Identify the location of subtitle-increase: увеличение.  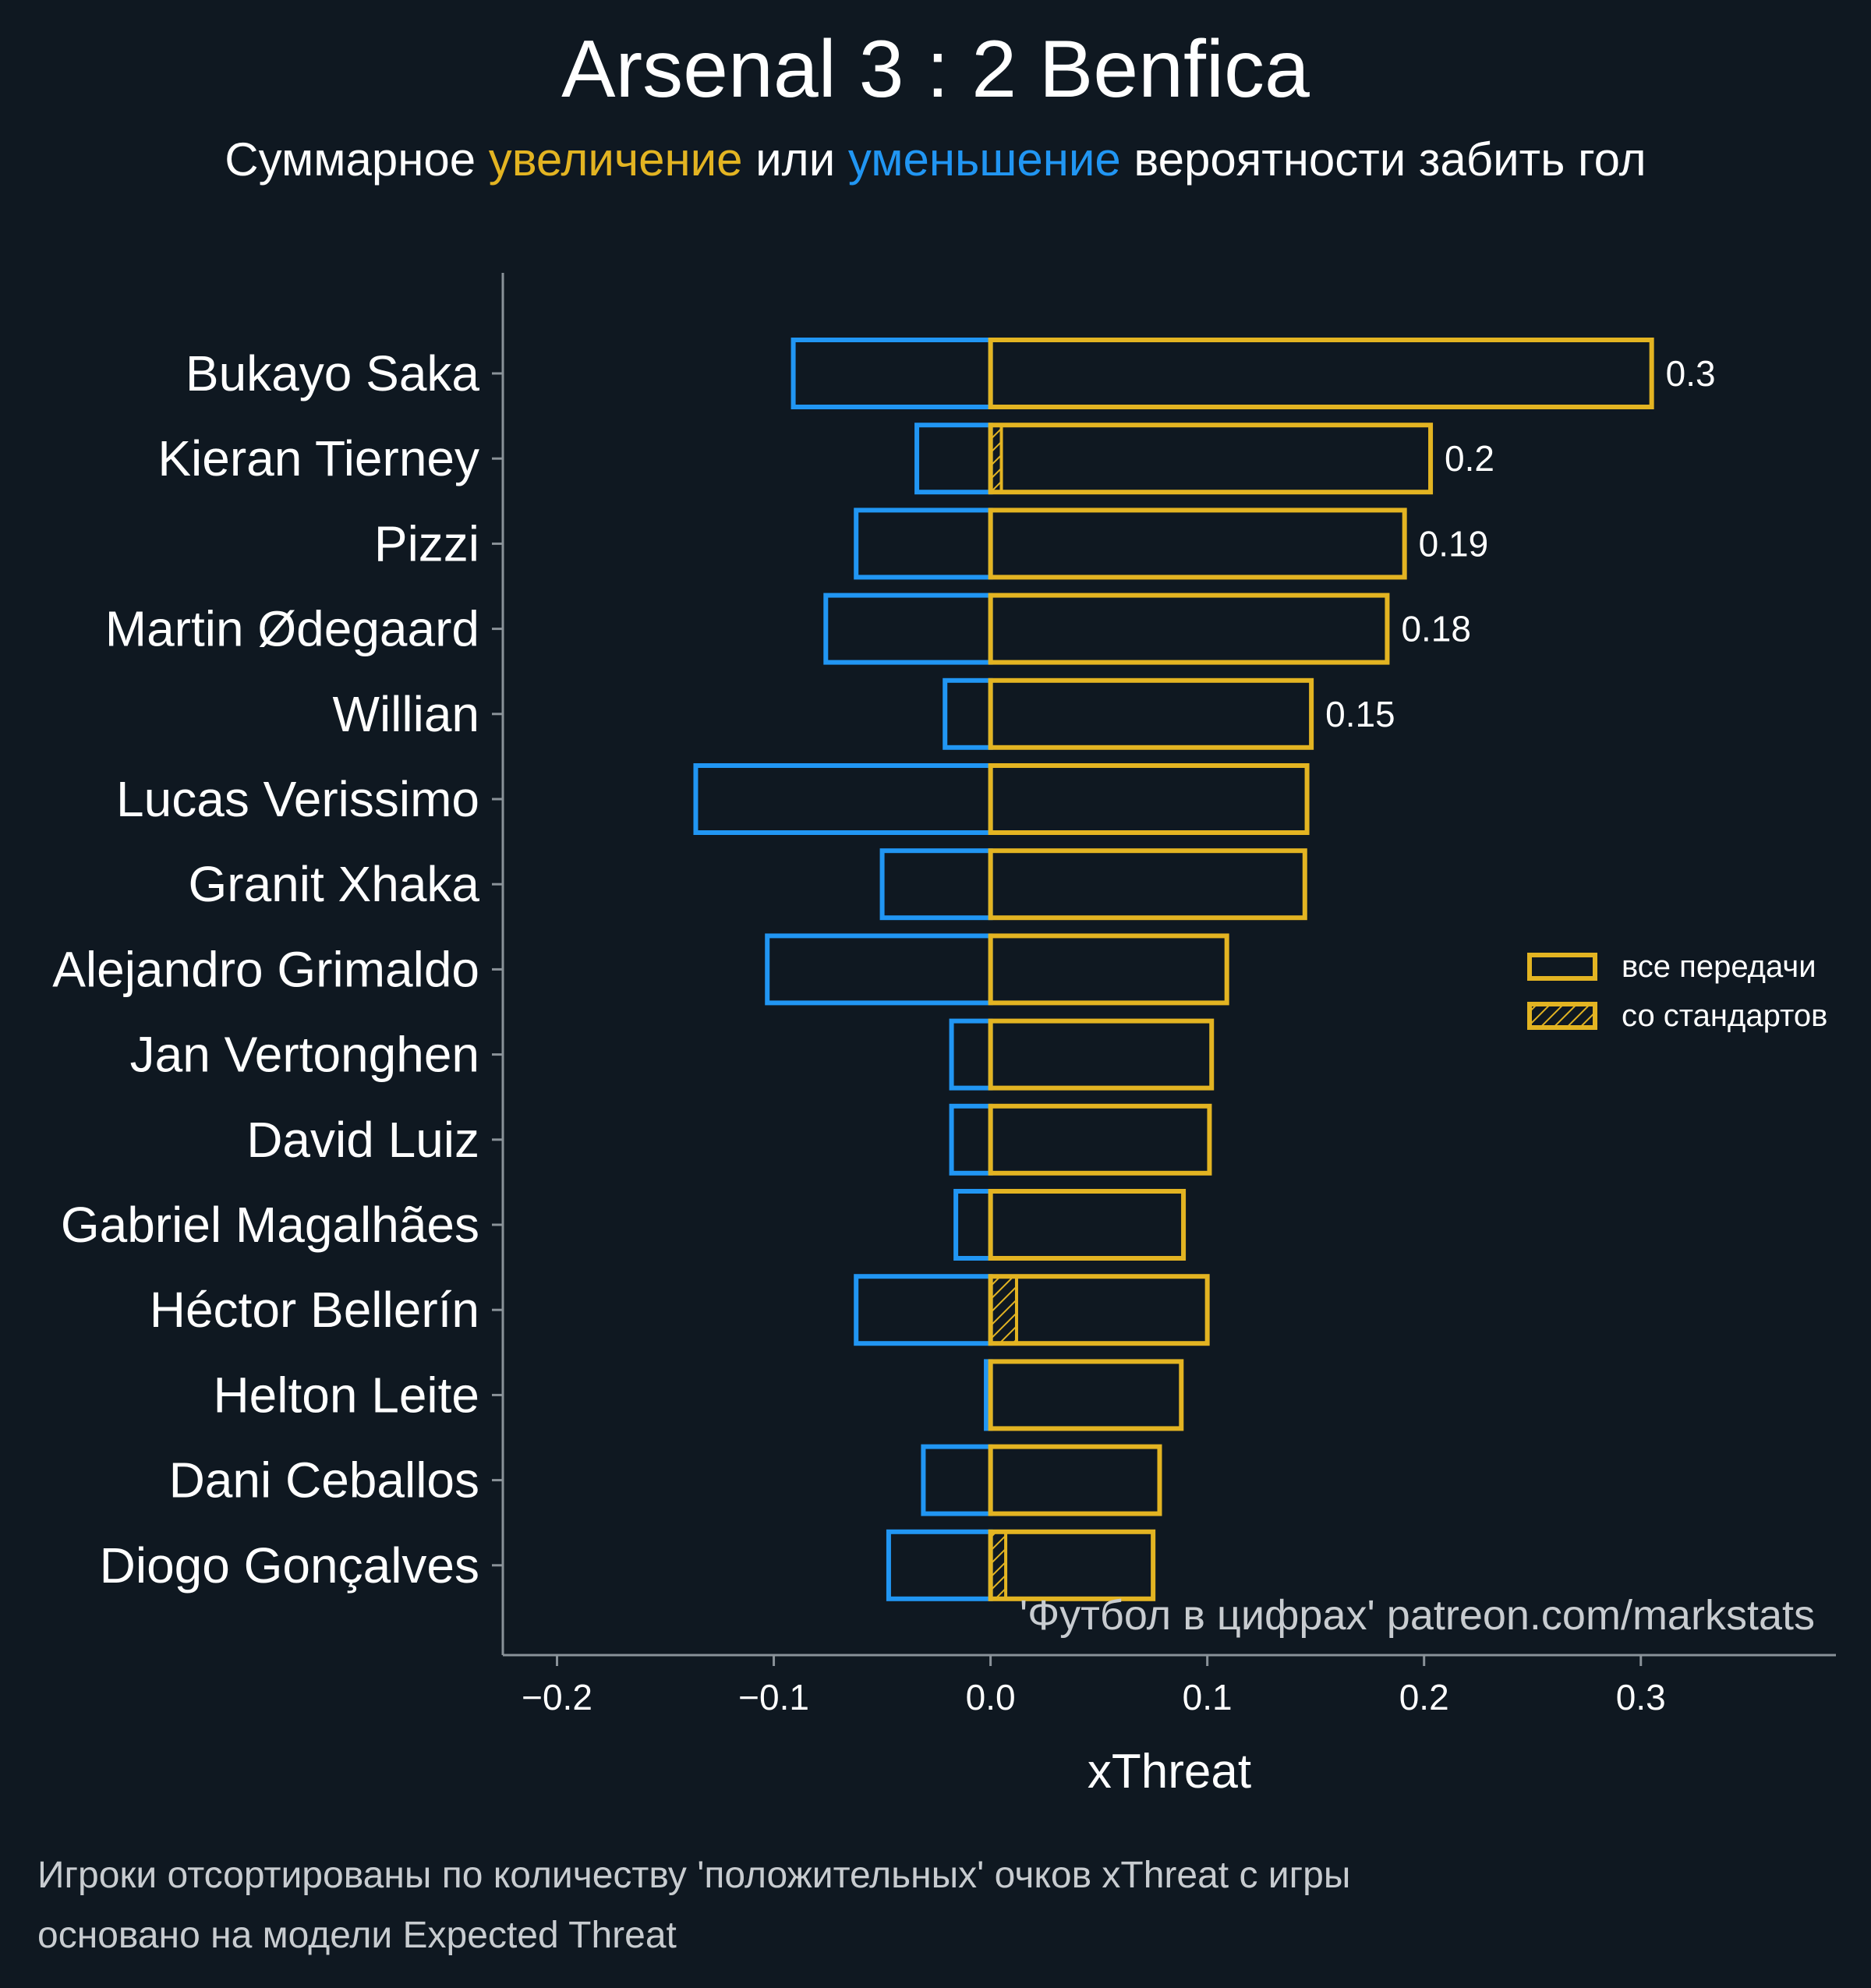
(615, 159).